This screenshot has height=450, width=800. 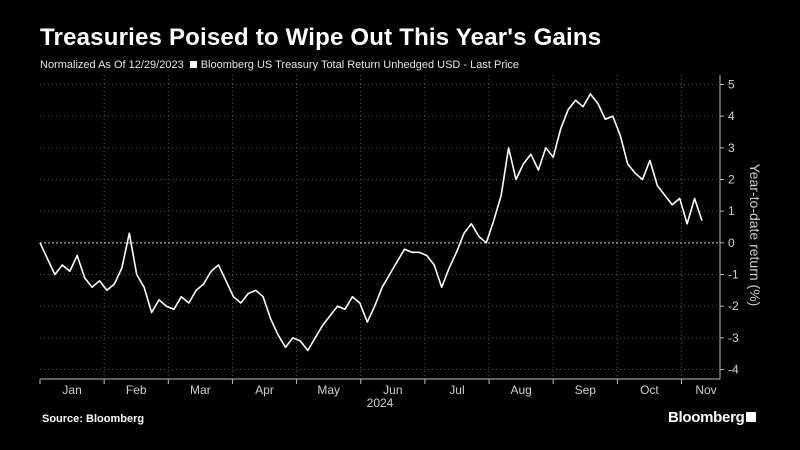 I want to click on y-tick-label: 1, so click(x=731, y=211).